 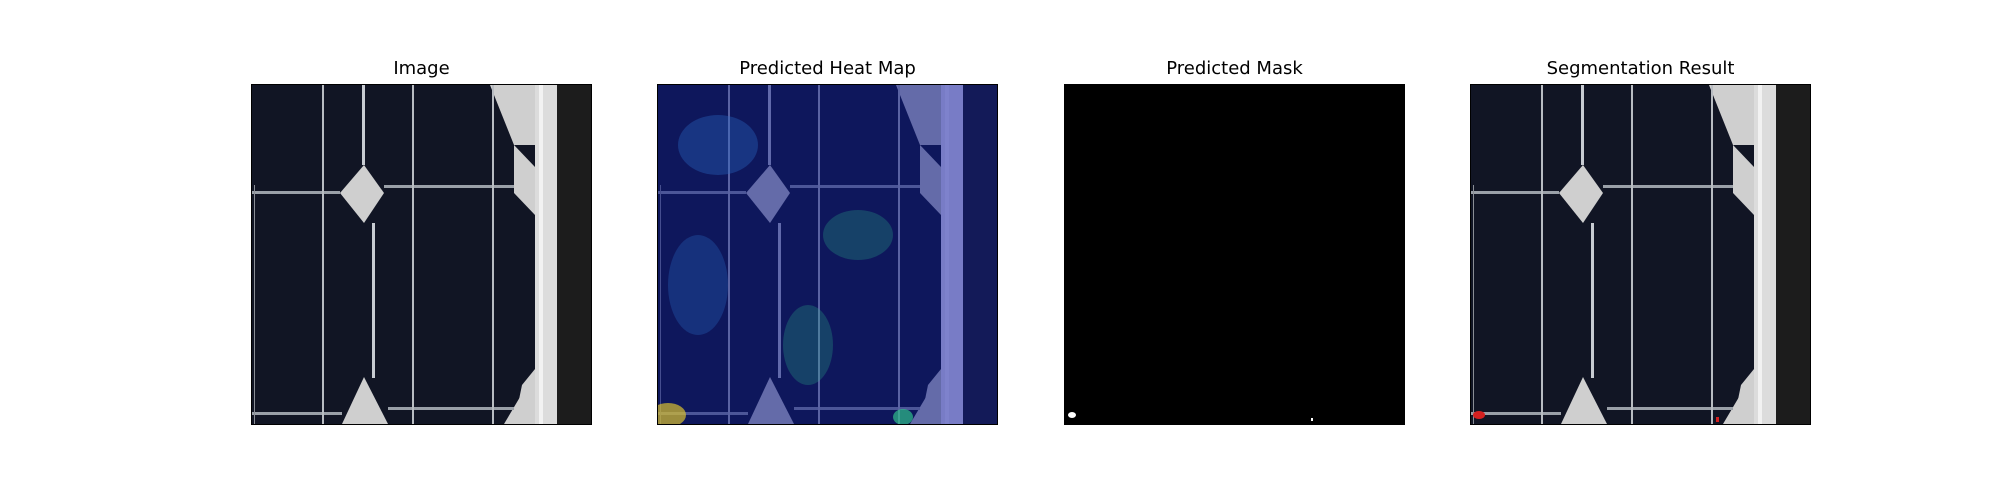 I want to click on panel-title: Predicted Mask, so click(x=1234, y=68).